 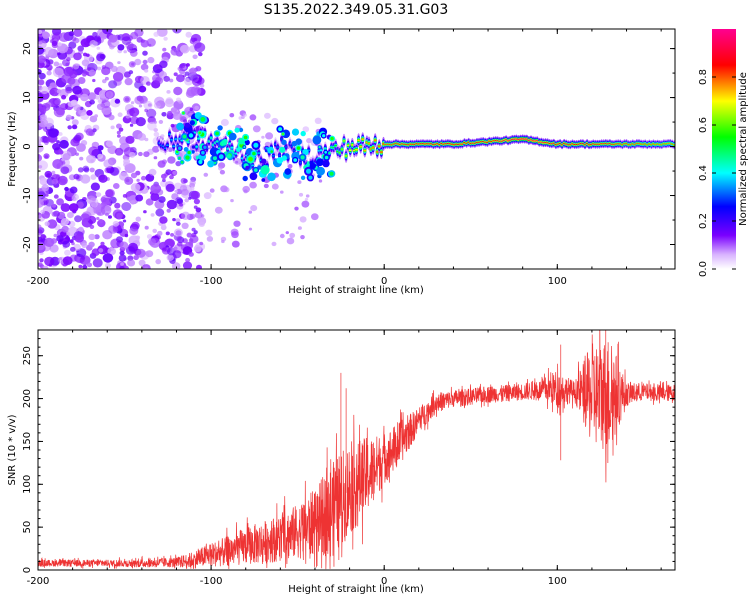 I want to click on colorbar-tick-label: 0.6, so click(x=703, y=125).